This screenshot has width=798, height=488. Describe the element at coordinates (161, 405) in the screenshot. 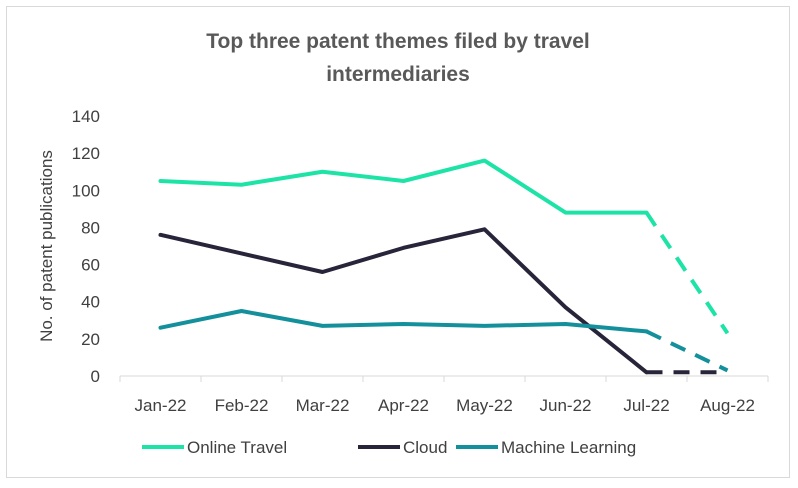

I see `x-tick-label: Jan-22` at that location.